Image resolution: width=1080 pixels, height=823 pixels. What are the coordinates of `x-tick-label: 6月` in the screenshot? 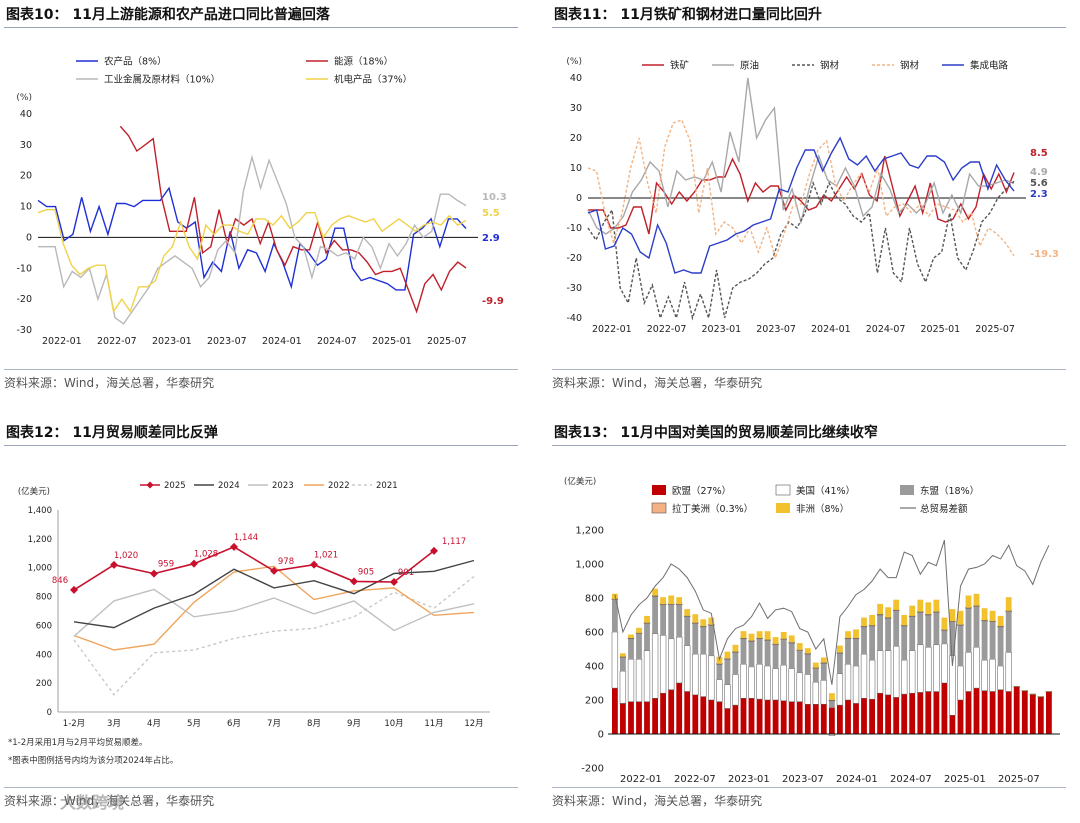 It's located at (234, 724).